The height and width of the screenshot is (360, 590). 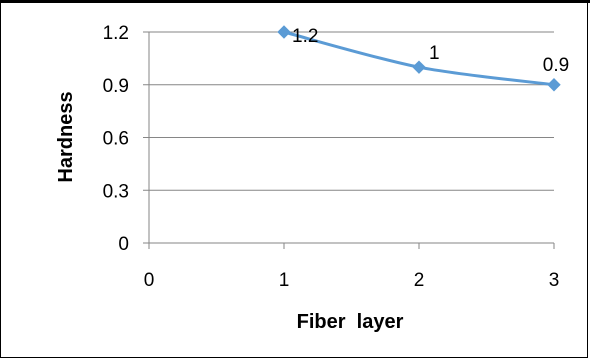 I want to click on x-tick-label: 2, so click(x=419, y=280).